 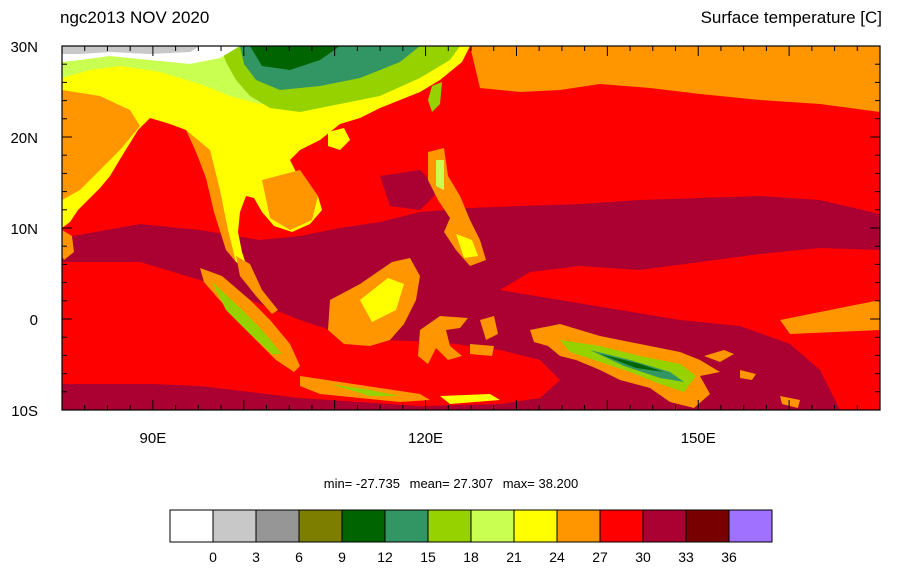 I want to click on land-taiwan, so click(x=435, y=97).